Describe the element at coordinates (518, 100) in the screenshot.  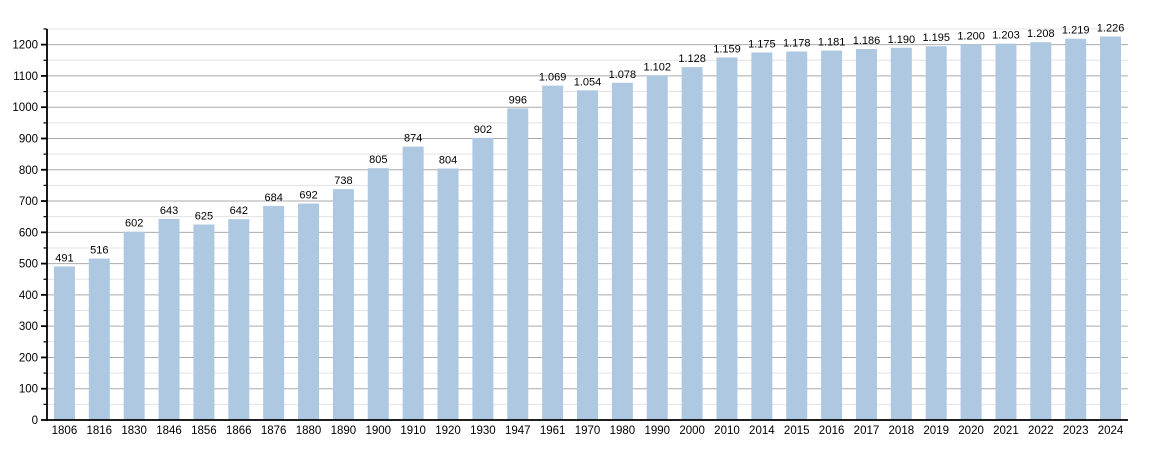
I see `bar-value-label: 996` at that location.